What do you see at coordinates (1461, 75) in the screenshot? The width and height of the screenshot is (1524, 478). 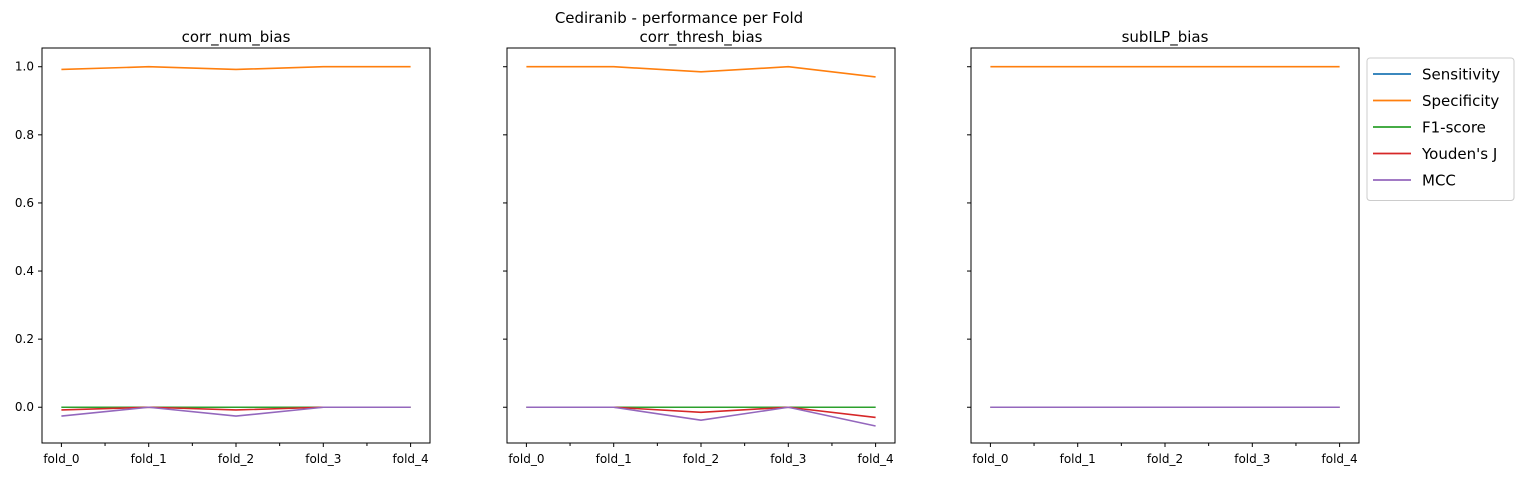 I see `legend-label-sensitivity: Sensitivity` at bounding box center [1461, 75].